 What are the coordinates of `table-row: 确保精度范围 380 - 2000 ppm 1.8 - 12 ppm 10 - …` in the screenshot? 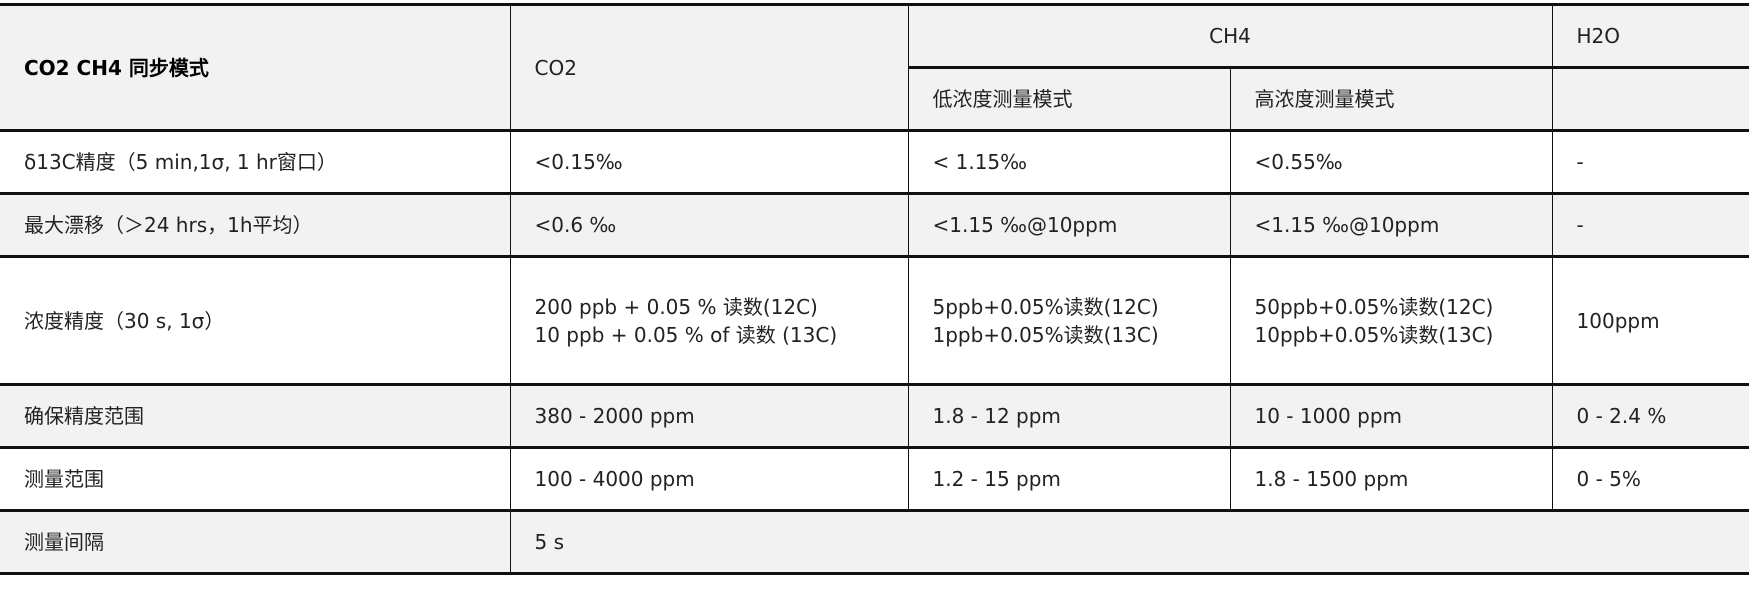 It's located at (874, 416).